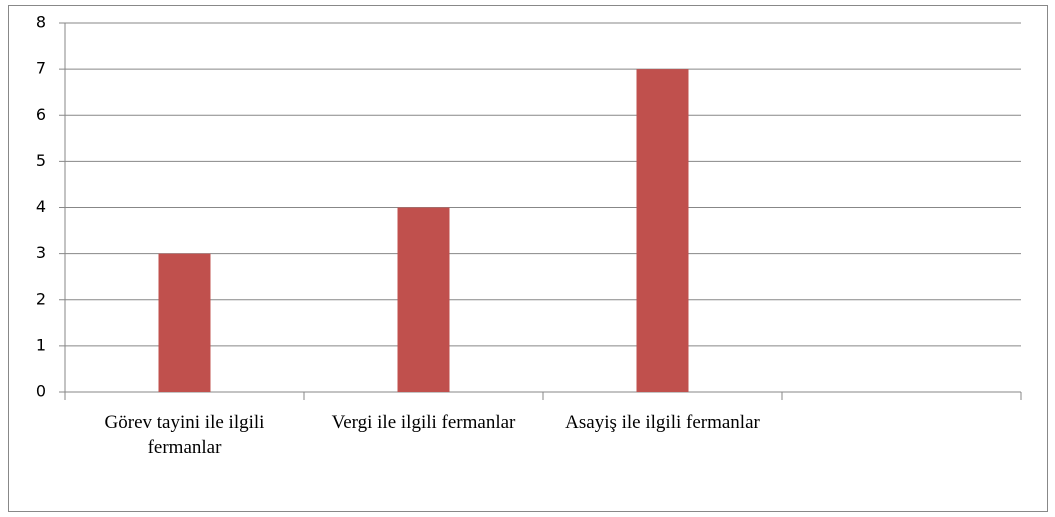 The height and width of the screenshot is (517, 1055). Describe the element at coordinates (41, 391) in the screenshot. I see `y-tick-label: 0` at that location.